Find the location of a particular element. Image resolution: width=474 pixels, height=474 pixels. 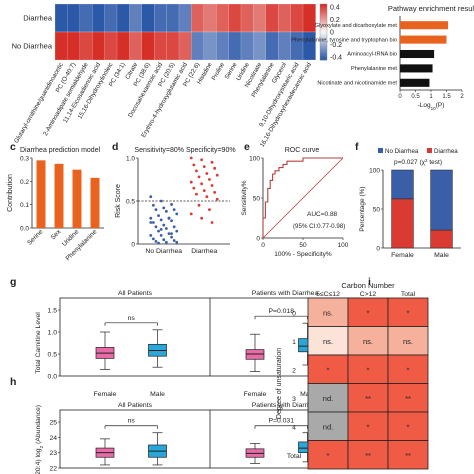

x-tick-label: Female is located at coordinates (255, 394).